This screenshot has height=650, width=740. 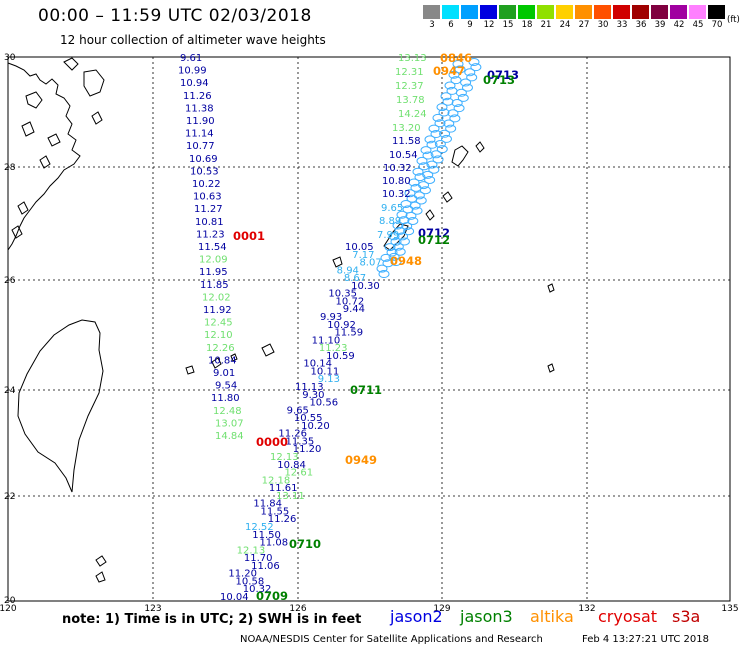 What do you see at coordinates (60, 406) in the screenshot?
I see `taiwan-coastline` at bounding box center [60, 406].